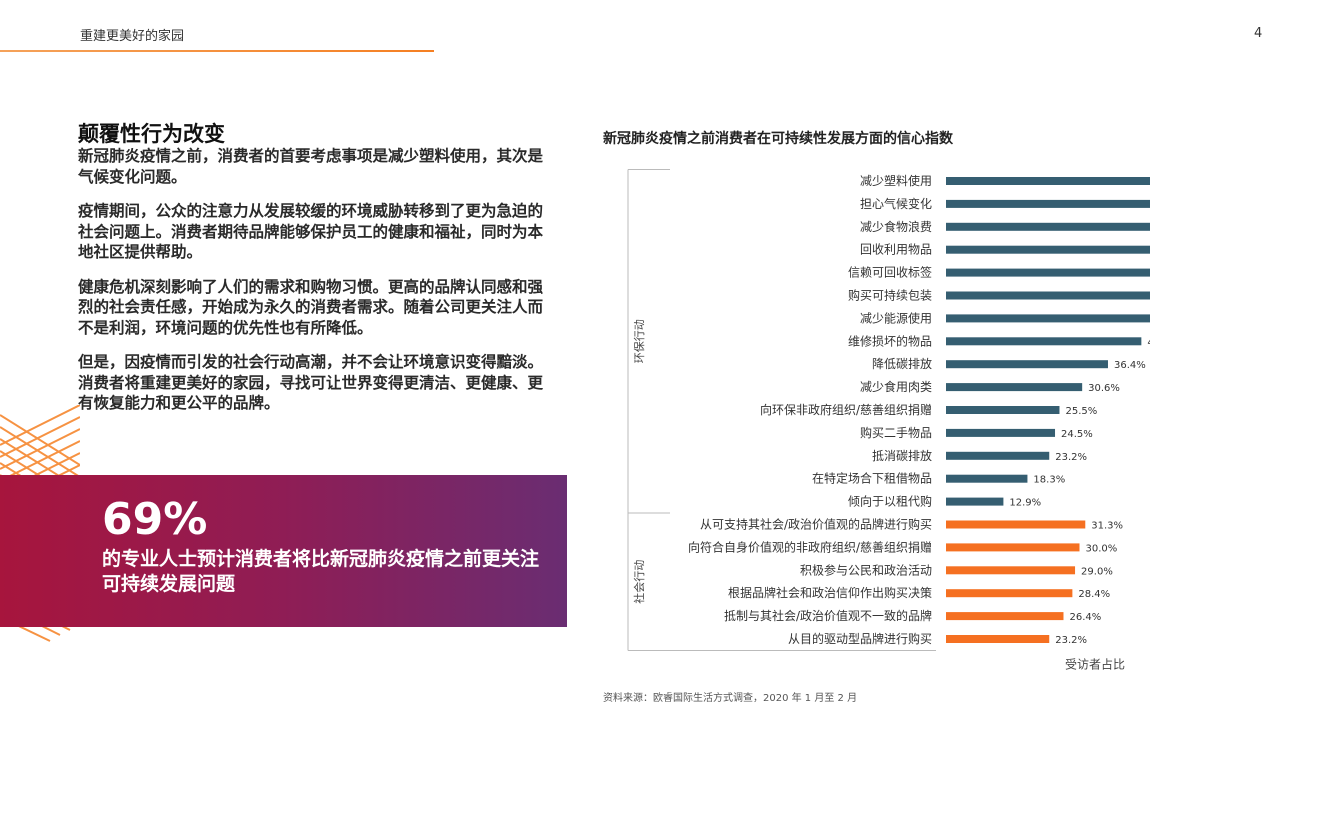 This screenshot has width=1343, height=815. I want to click on paragraph-1: 新冠肺炎疫情之前，消费者的首要考虑事项是减少塑料使用，其次是气候变化问题。, so click(311, 166).